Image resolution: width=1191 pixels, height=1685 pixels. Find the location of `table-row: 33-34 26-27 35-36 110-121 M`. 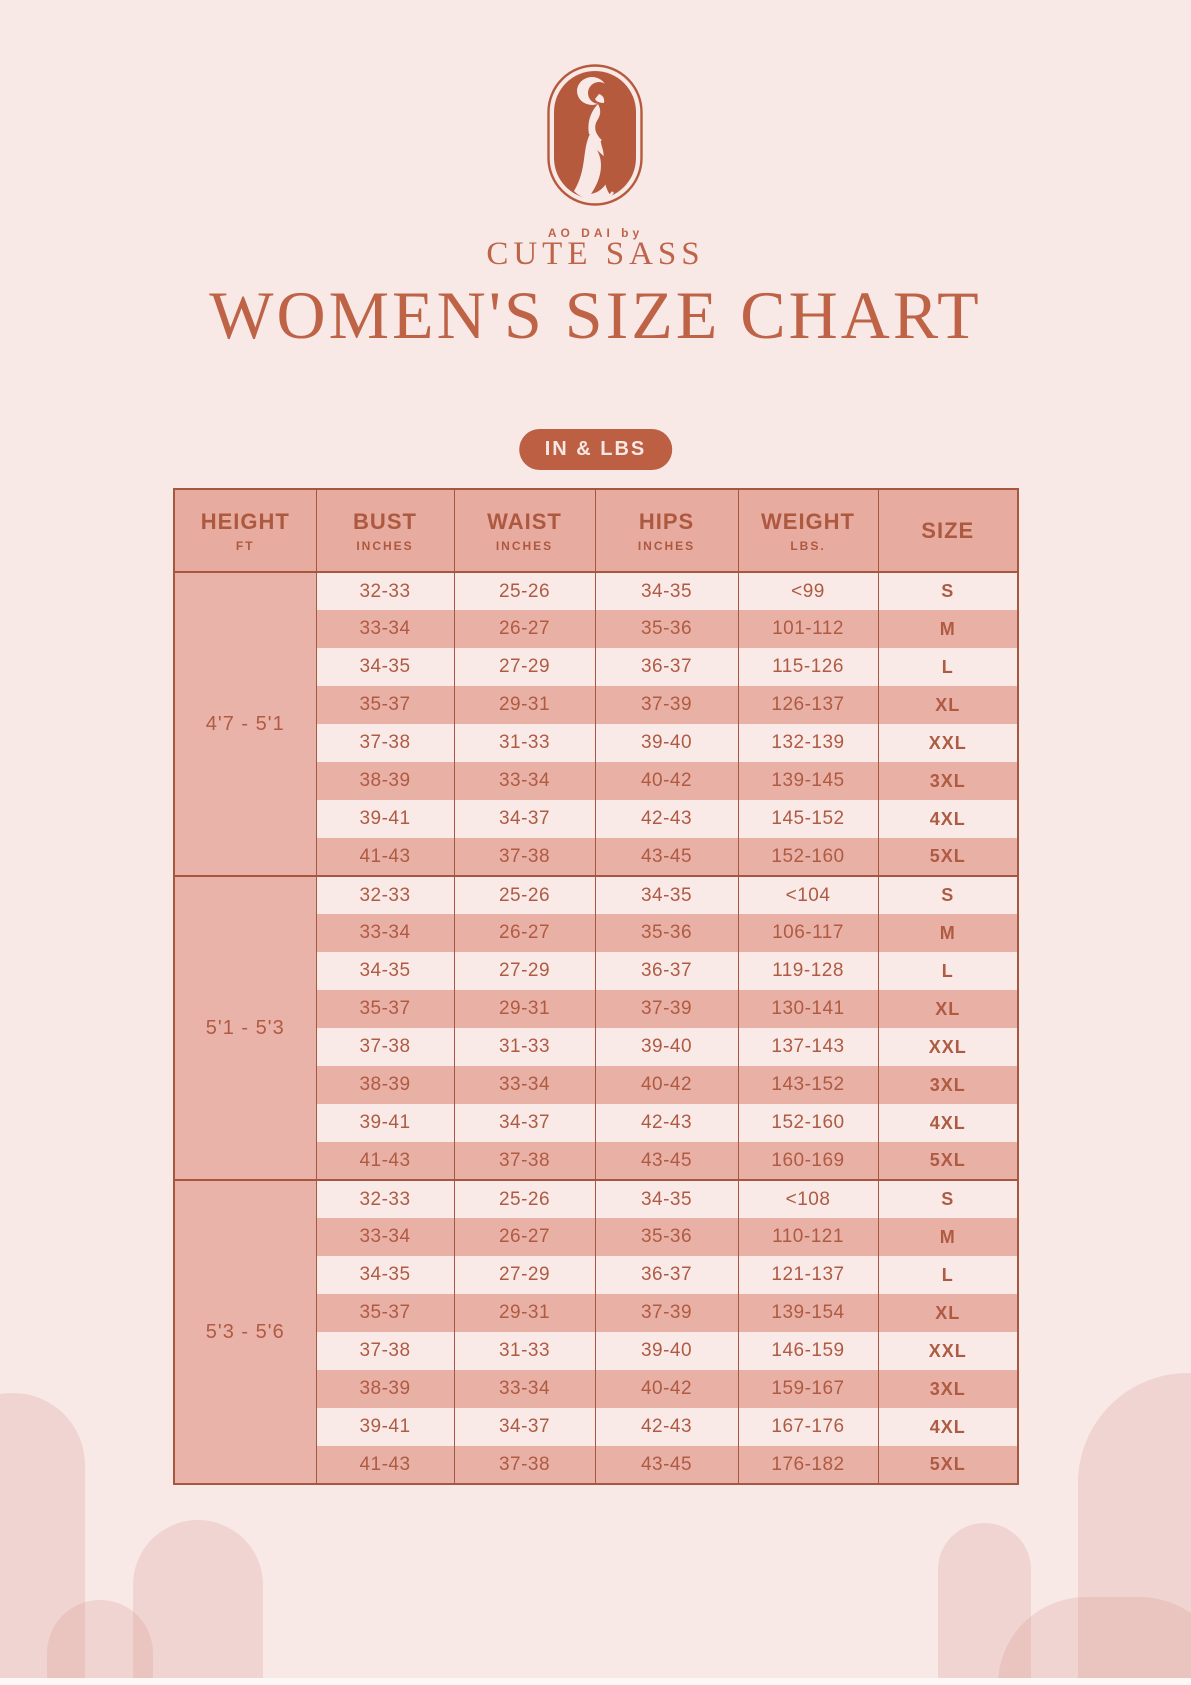

table-row: 33-34 26-27 35-36 110-121 M is located at coordinates (596, 1237).